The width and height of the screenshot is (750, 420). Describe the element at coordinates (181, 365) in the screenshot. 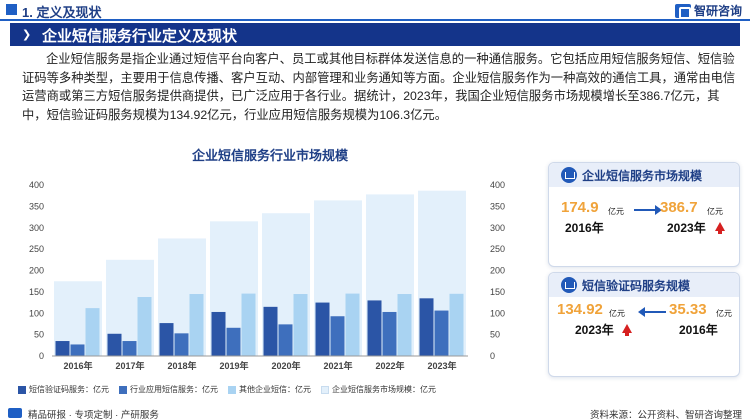

I see `x-tick-label: 2018年` at that location.